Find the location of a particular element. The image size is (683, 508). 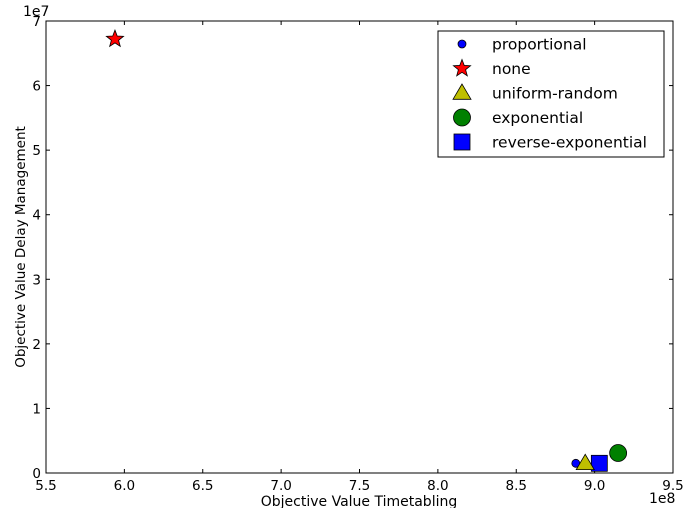

legend-box is located at coordinates (551, 94).